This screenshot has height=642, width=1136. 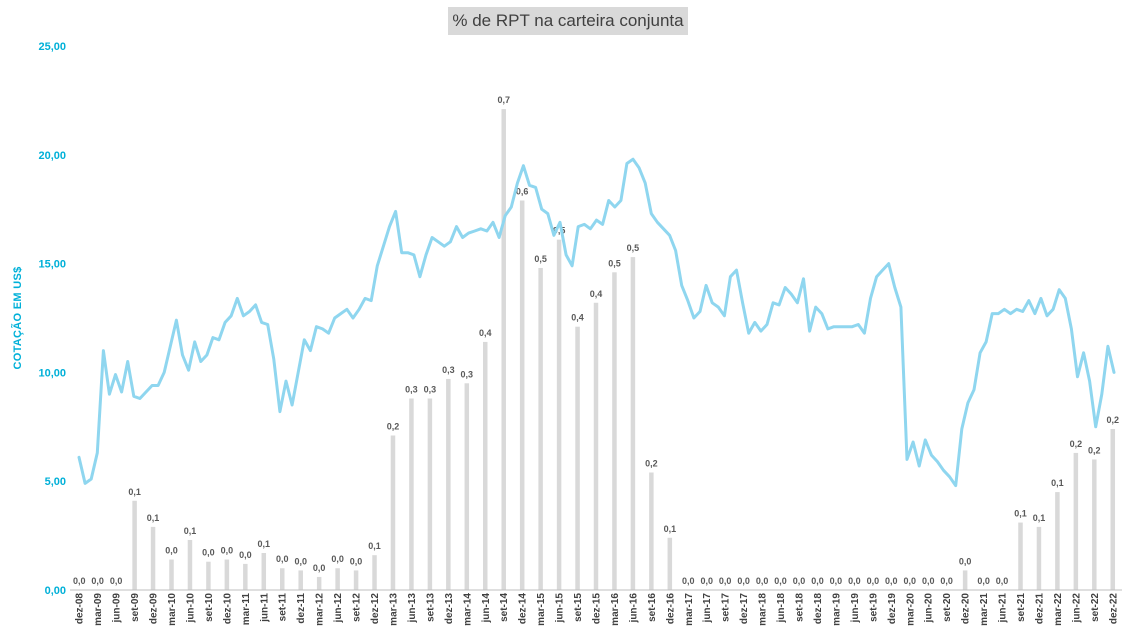 I want to click on x-tick-label: dez-22, so click(x=1113, y=609).